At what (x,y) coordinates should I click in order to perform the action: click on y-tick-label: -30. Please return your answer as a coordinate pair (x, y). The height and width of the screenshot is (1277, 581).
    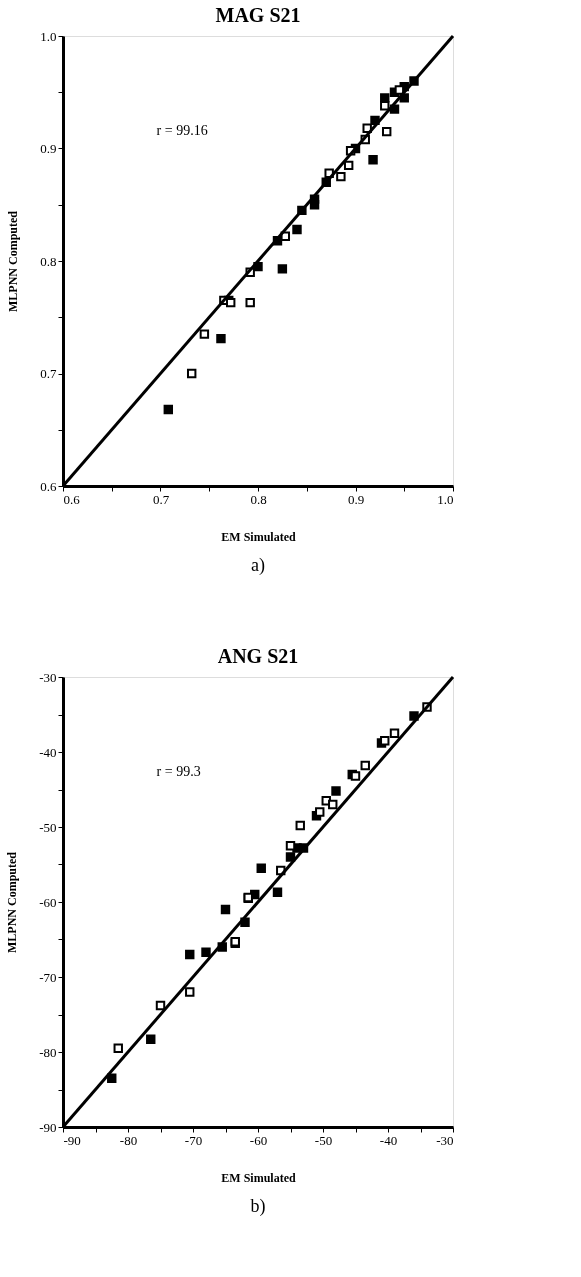
    Looking at the image, I should click on (48, 677).